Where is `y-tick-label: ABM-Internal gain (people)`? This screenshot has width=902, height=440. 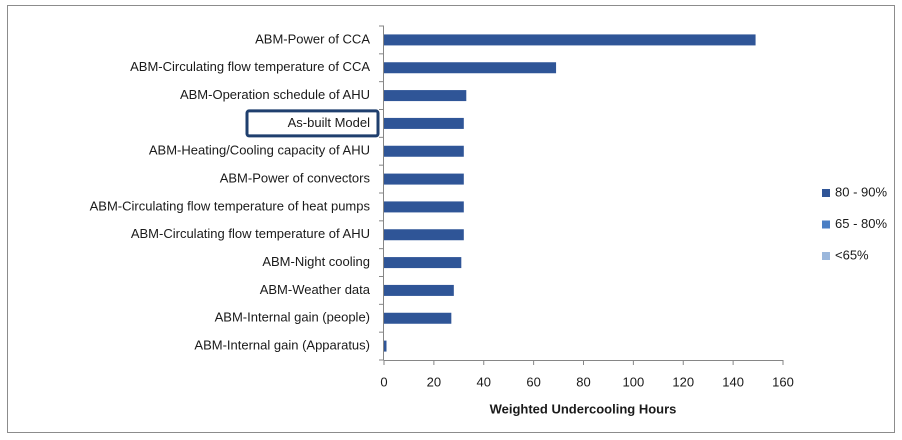 y-tick-label: ABM-Internal gain (people) is located at coordinates (292, 317).